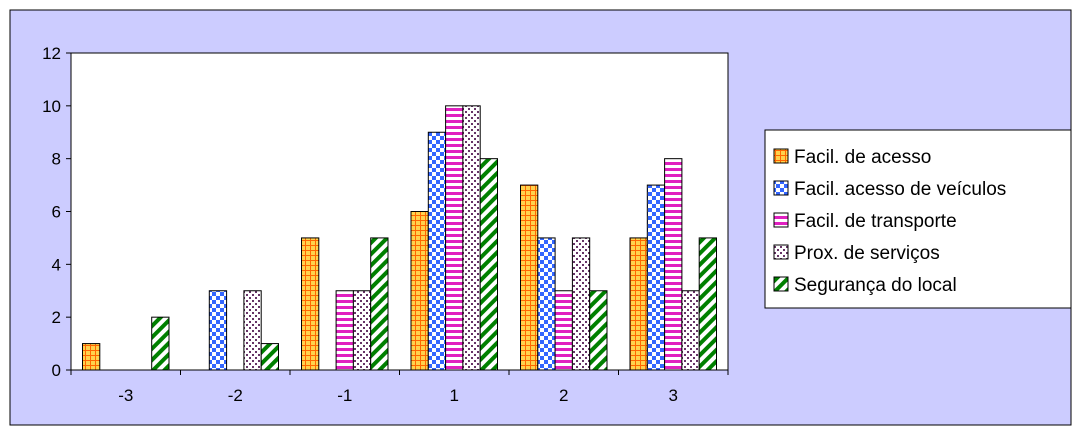  What do you see at coordinates (270, 357) in the screenshot?
I see `bar-diagonal--2` at bounding box center [270, 357].